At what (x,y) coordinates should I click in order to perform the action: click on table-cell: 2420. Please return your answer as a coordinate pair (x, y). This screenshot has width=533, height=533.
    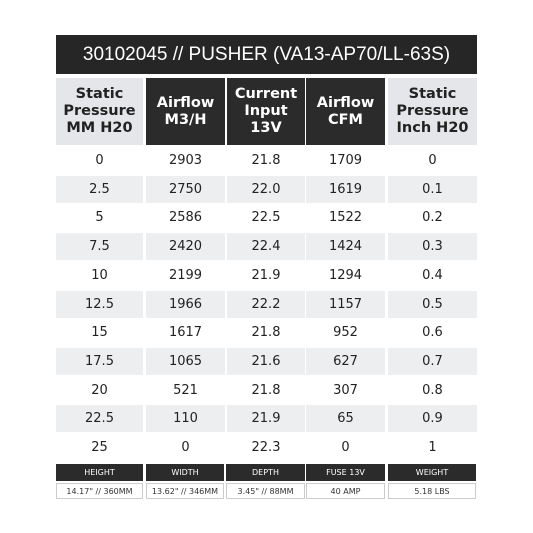
    Looking at the image, I should click on (185, 247).